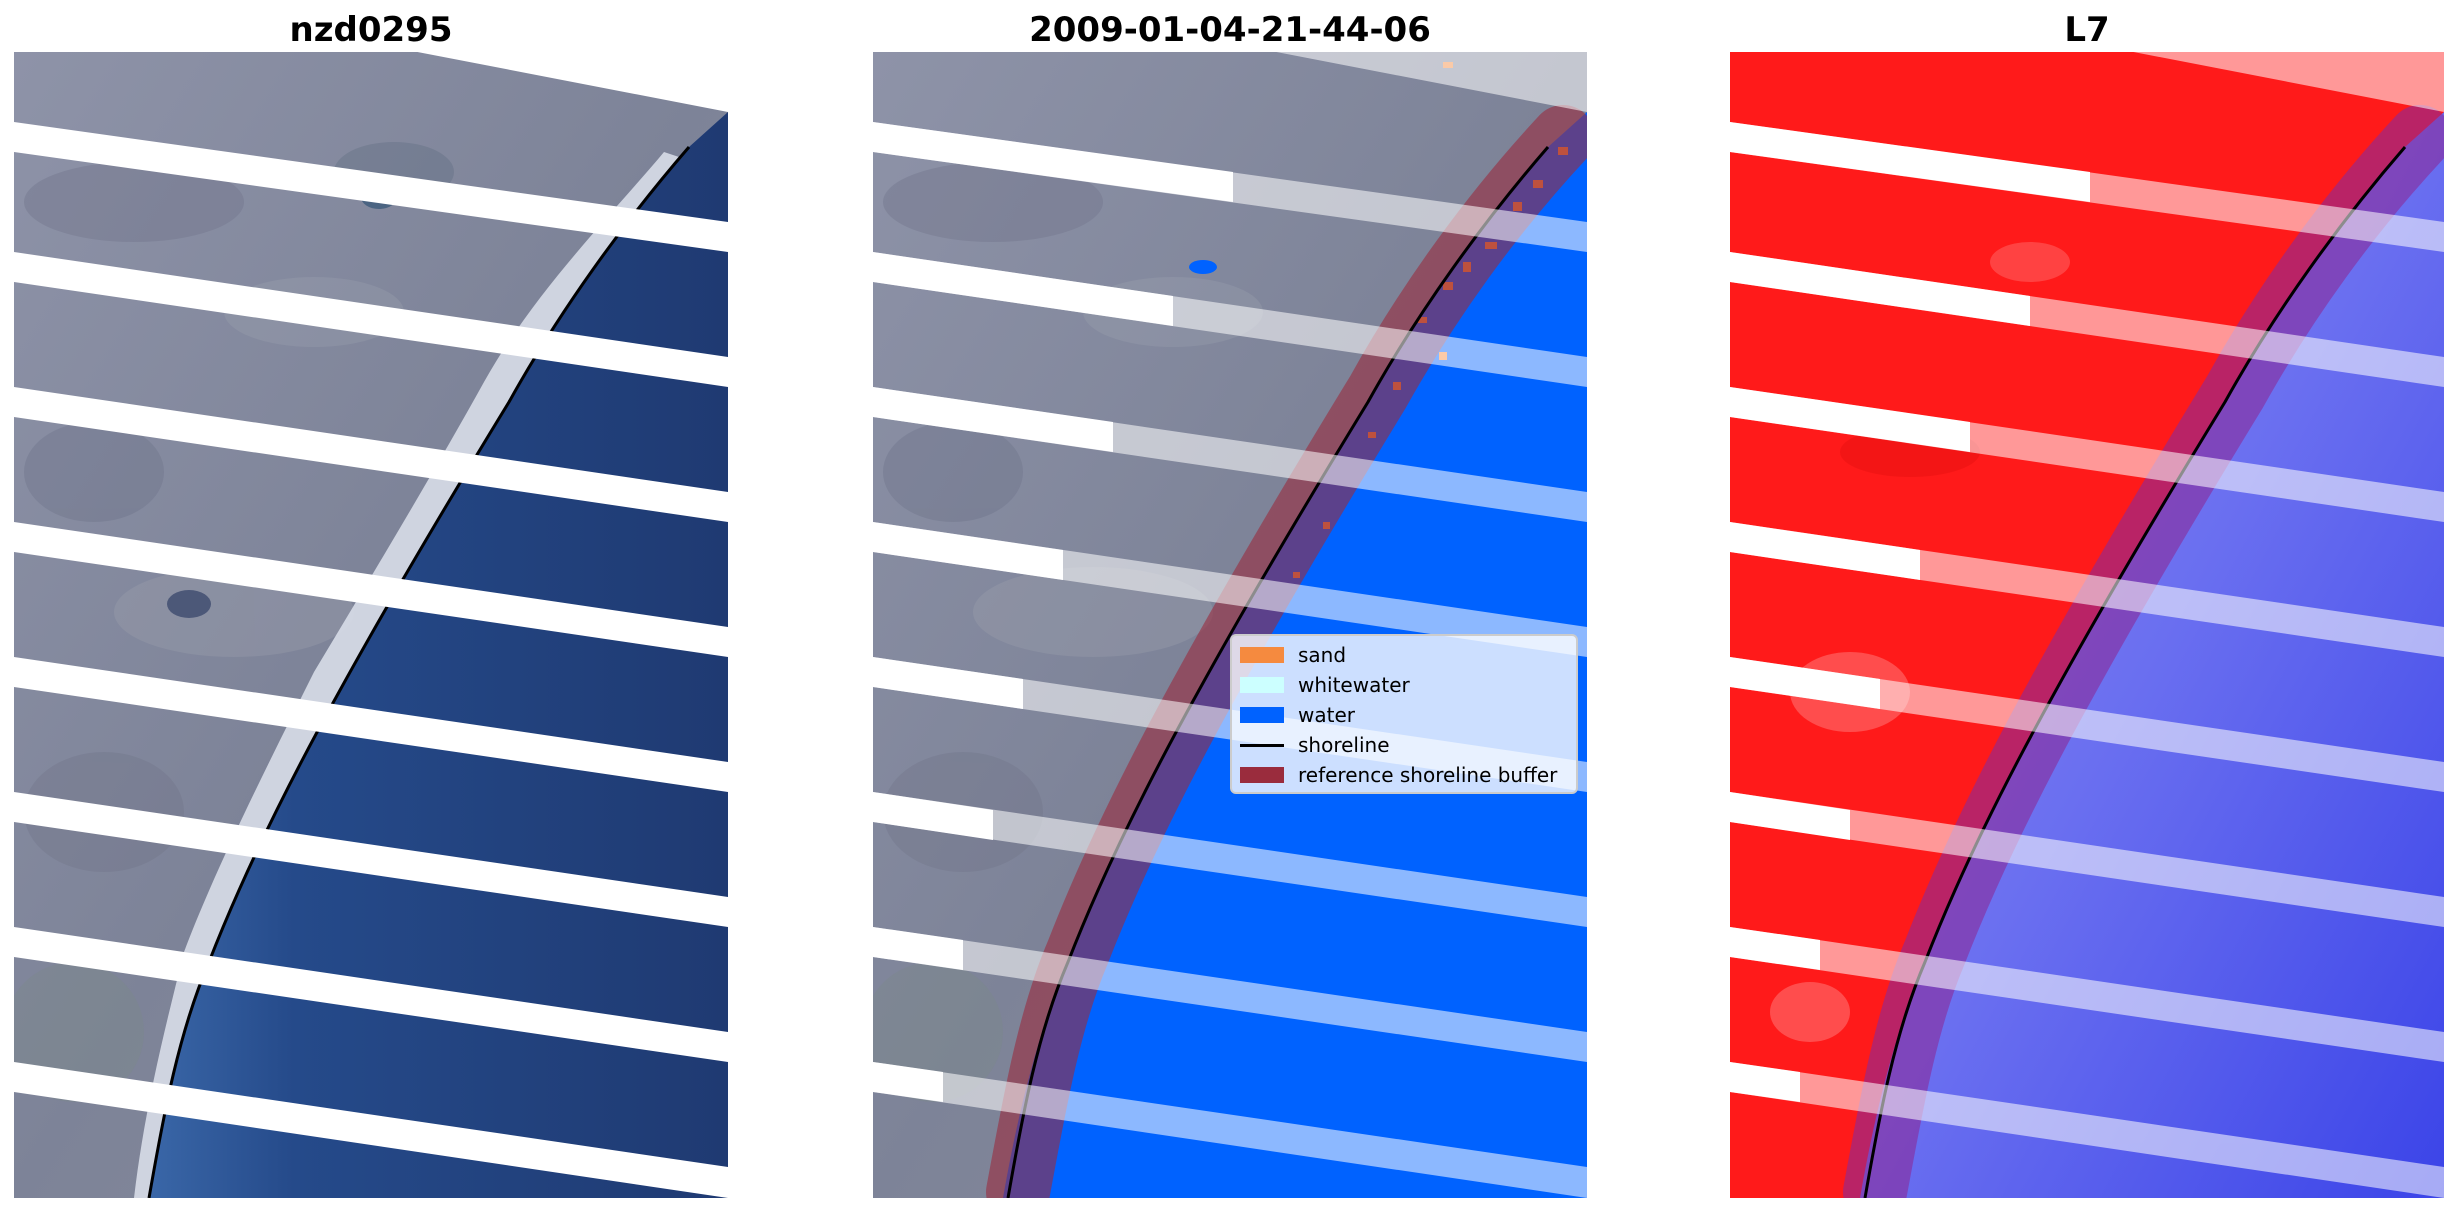  I want to click on legend-label-sand: sand, so click(1322, 655).